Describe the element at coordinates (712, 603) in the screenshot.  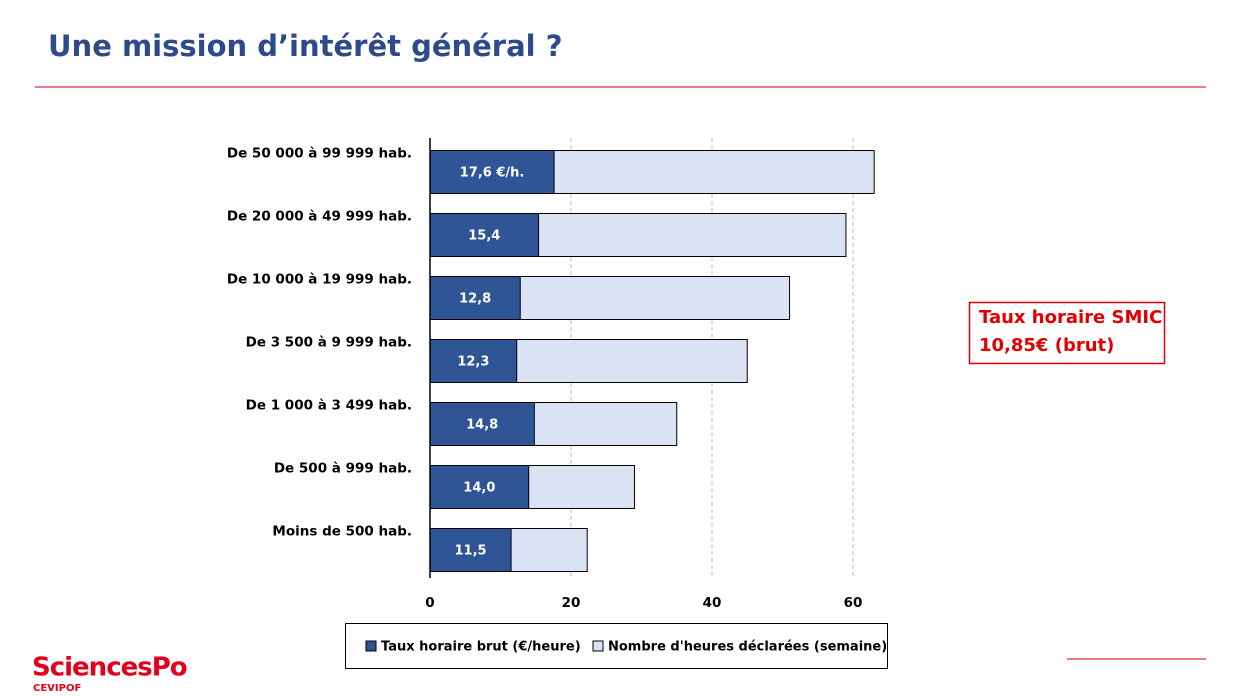
I see `x-tick-label: 40` at that location.